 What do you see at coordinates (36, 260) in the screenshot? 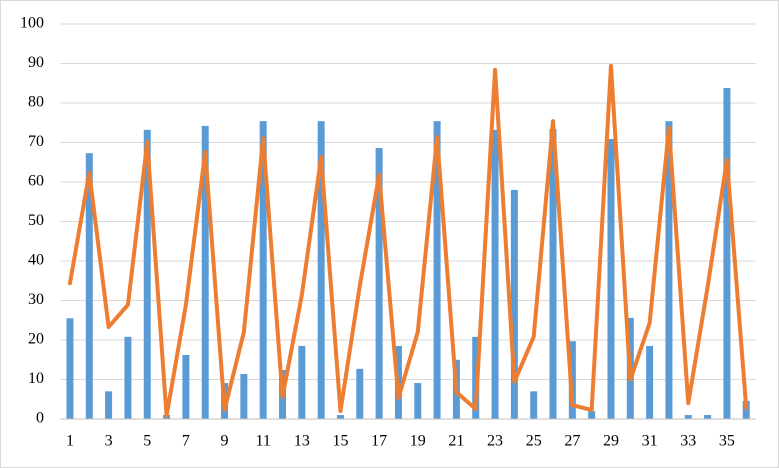
I see `y-tick-label: 40` at bounding box center [36, 260].